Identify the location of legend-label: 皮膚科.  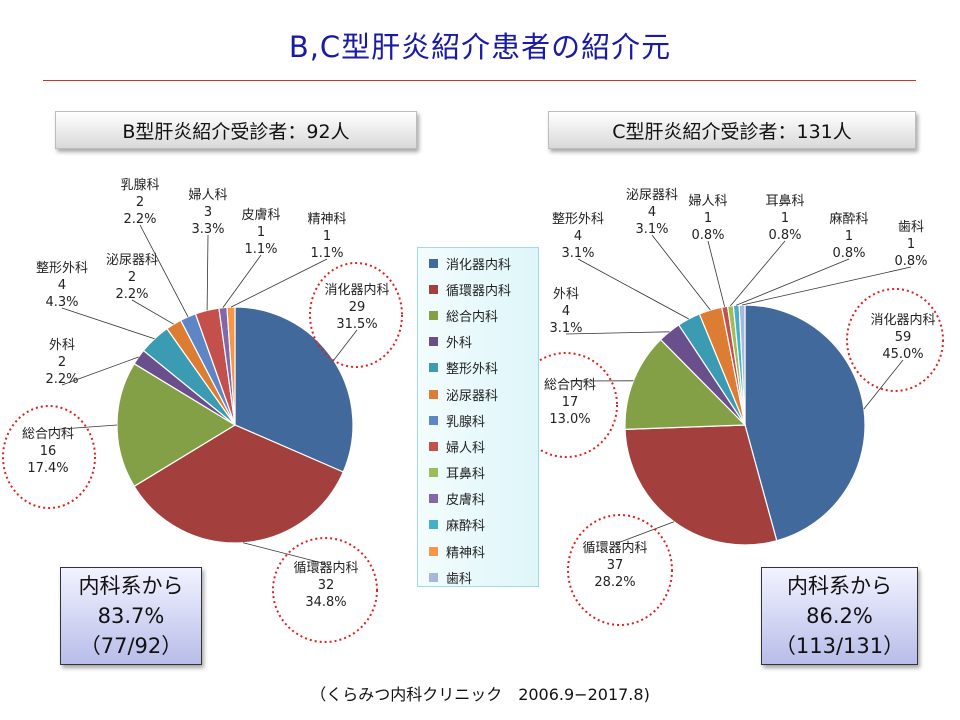
(466, 501).